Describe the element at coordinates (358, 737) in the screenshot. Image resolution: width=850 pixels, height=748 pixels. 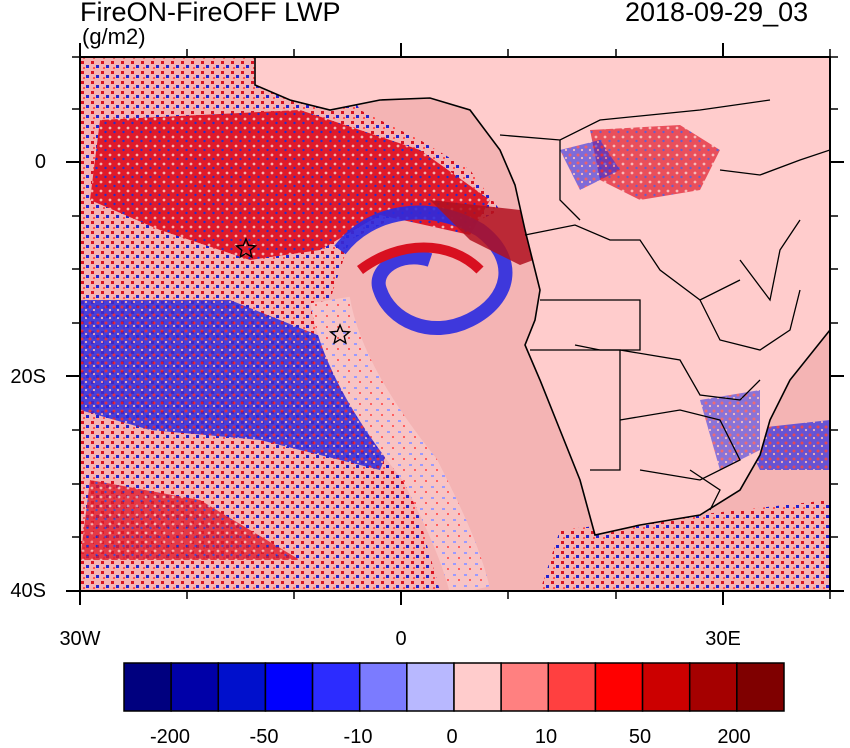
I see `colorbar-label: -10` at that location.